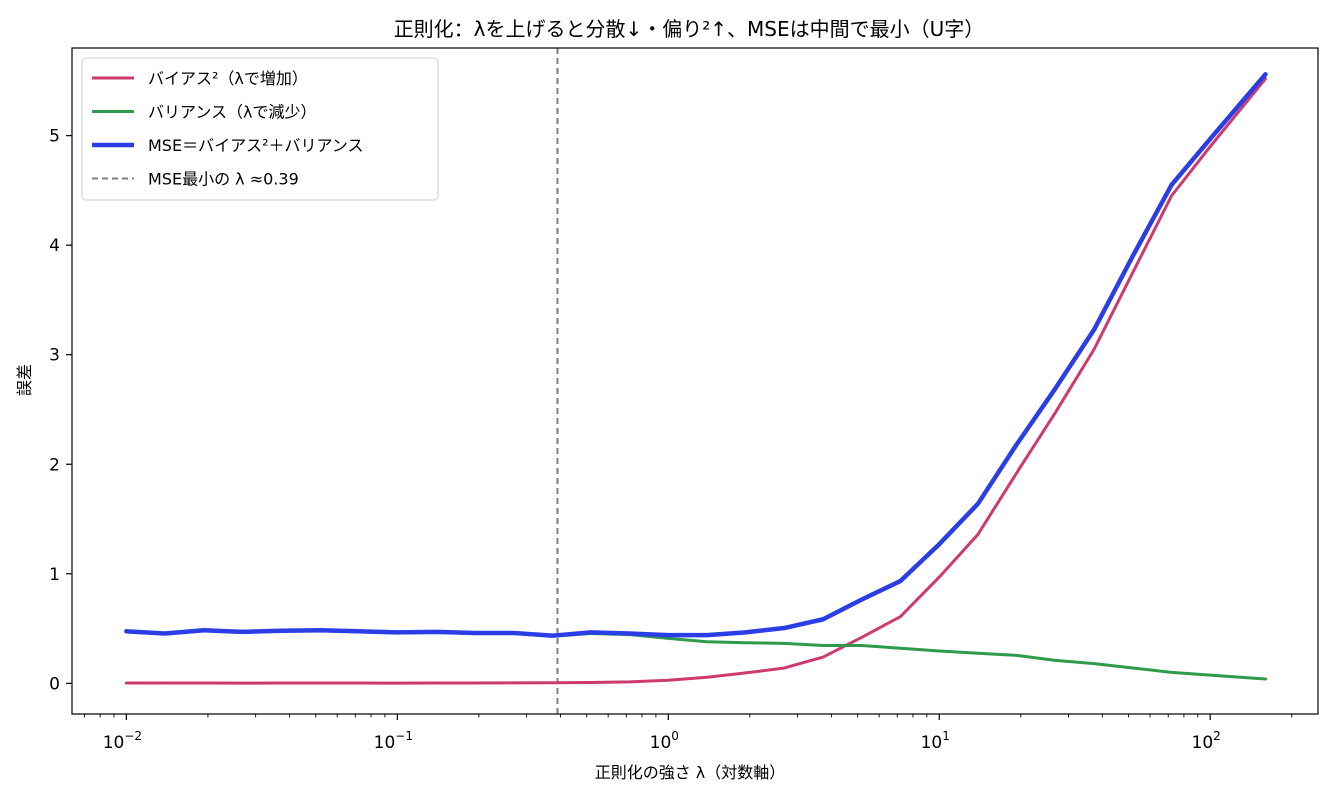  Describe the element at coordinates (689, 29) in the screenshot. I see `chart-title: 正則化：λを上げると分散↓・偏り²↑、MSEは中間で最小（U字）` at that location.